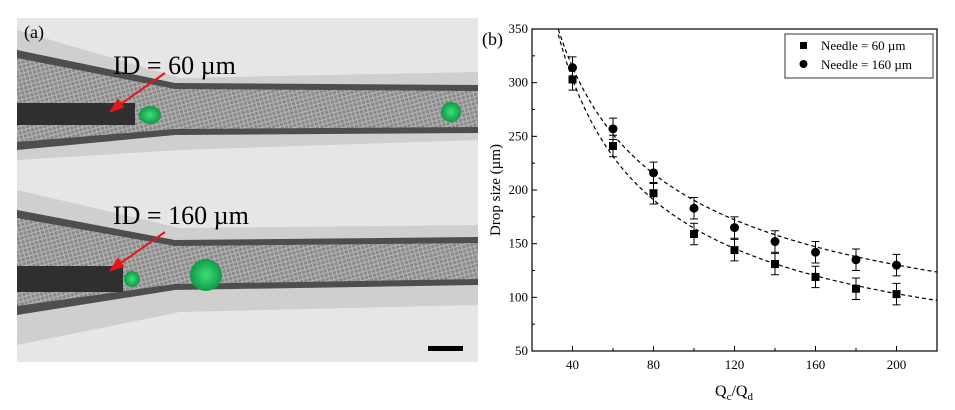  What do you see at coordinates (734, 393) in the screenshot?
I see `x-axis-label: Qc/Qd` at bounding box center [734, 393].